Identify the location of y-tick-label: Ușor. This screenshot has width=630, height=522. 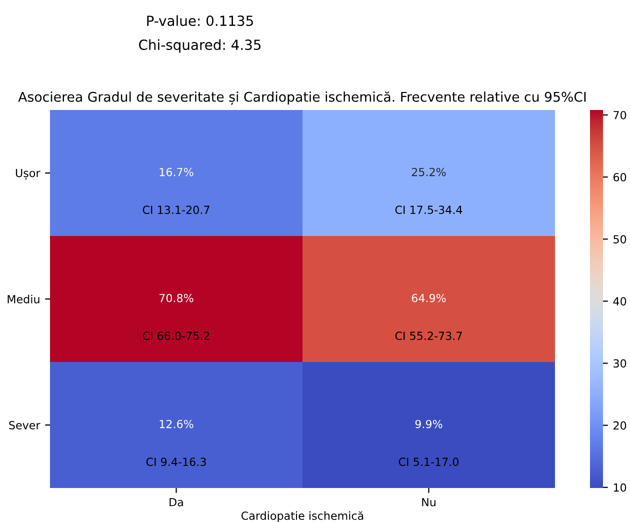
(28, 174).